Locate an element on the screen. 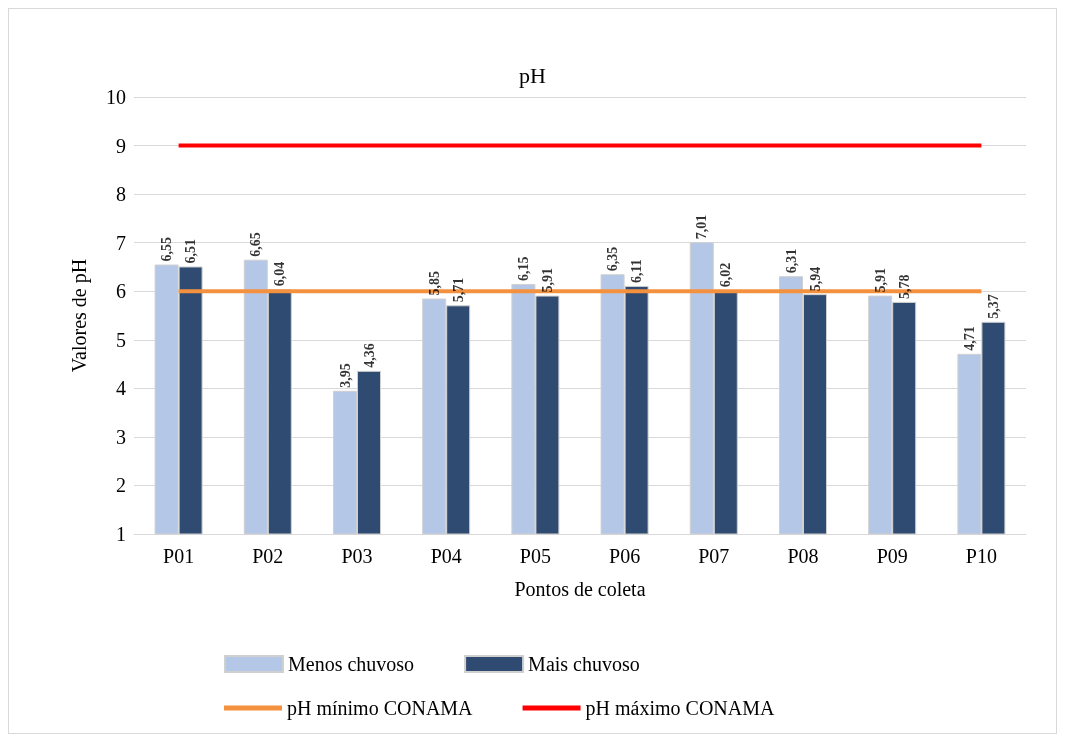 The width and height of the screenshot is (1065, 742). x-tick-label: P05 is located at coordinates (535, 556).